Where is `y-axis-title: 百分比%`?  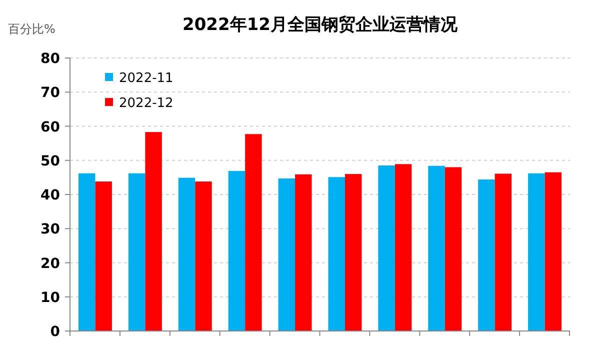 y-axis-title: 百分比% is located at coordinates (32, 29).